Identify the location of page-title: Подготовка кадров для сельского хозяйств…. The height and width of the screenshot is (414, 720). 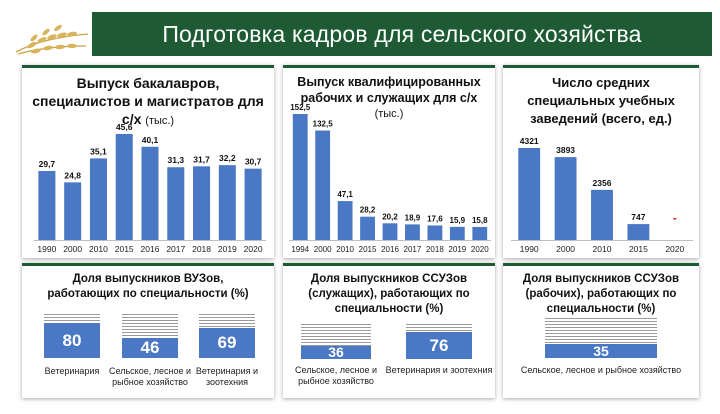
(402, 34).